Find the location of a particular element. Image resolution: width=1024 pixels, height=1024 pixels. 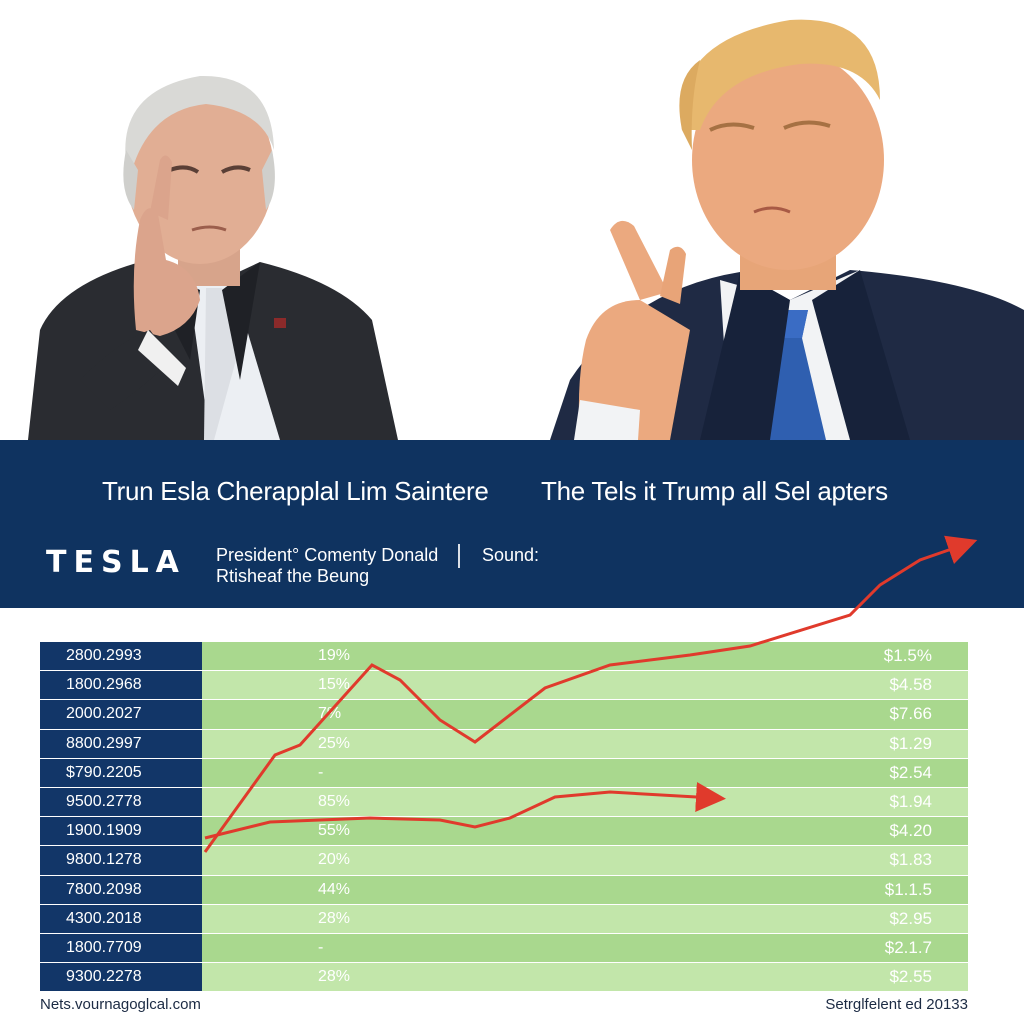

byline-line-1: President° Comenty Donald is located at coordinates (327, 555).